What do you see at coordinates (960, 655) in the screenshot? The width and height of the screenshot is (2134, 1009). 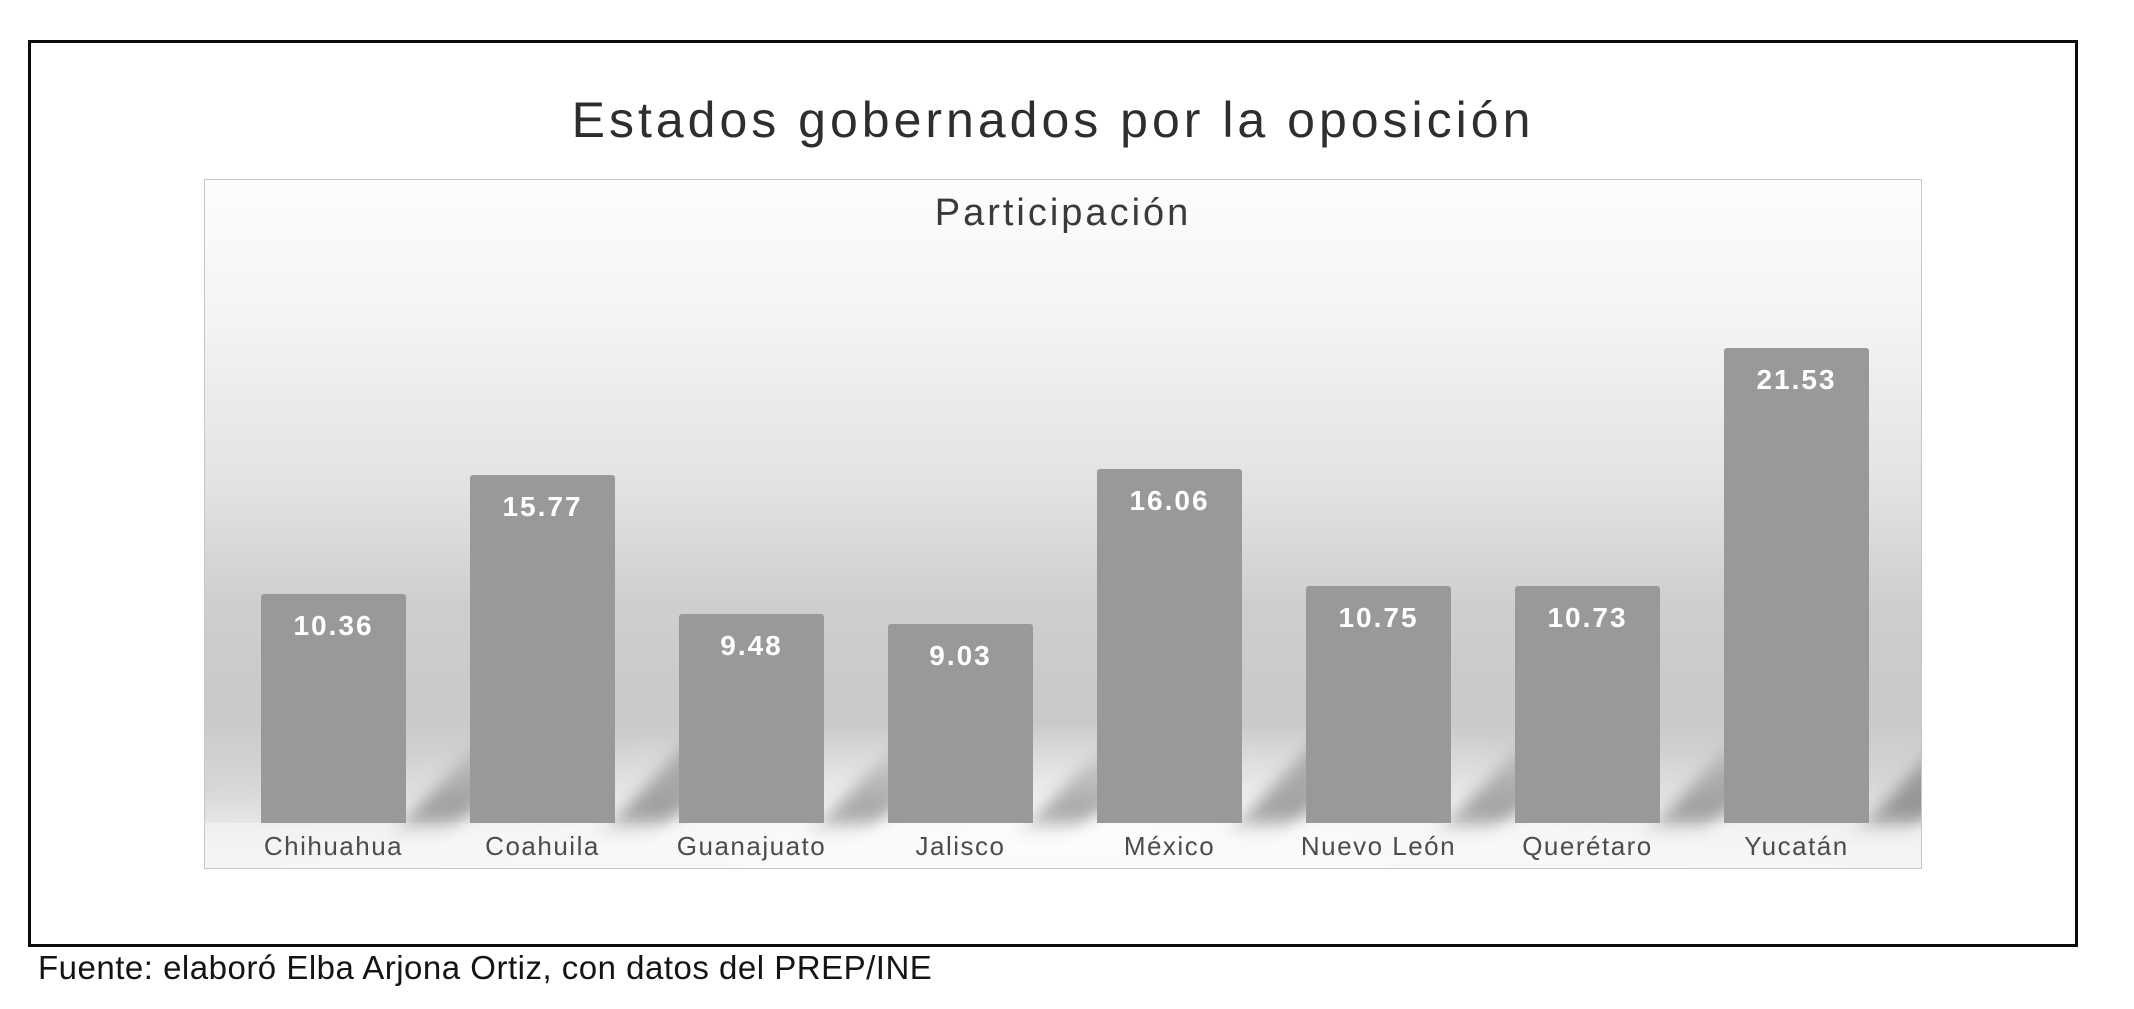 I see `bar-value-label: 9.03` at bounding box center [960, 655].